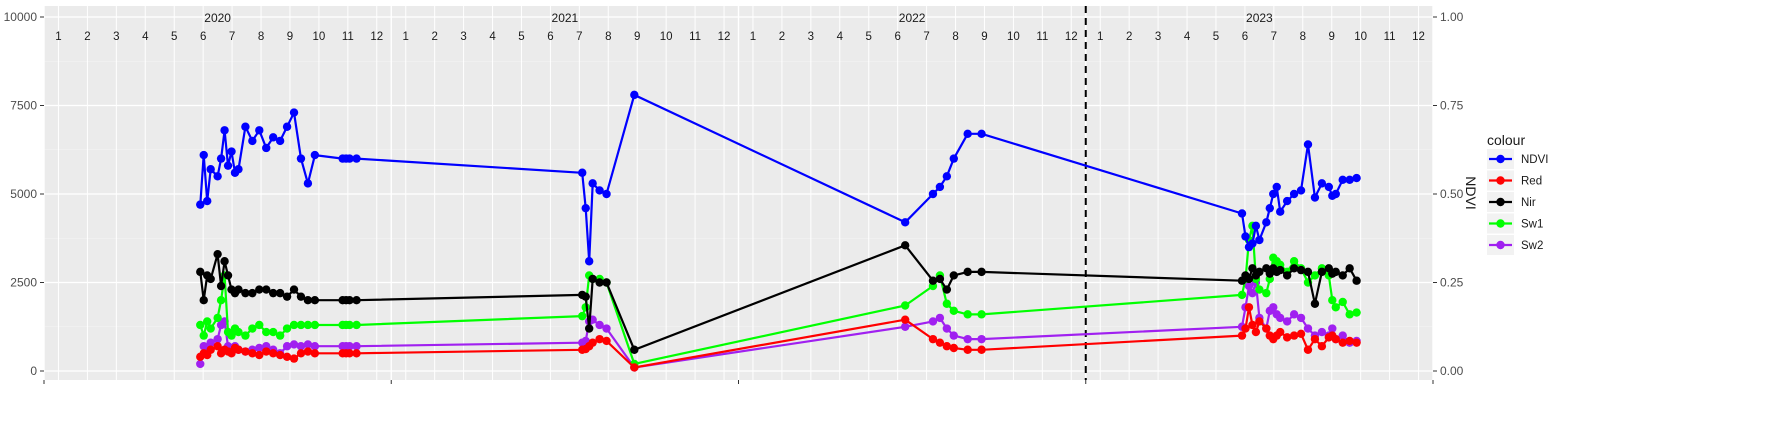 The width and height of the screenshot is (1773, 442). I want to click on month-label: 2, so click(434, 37).